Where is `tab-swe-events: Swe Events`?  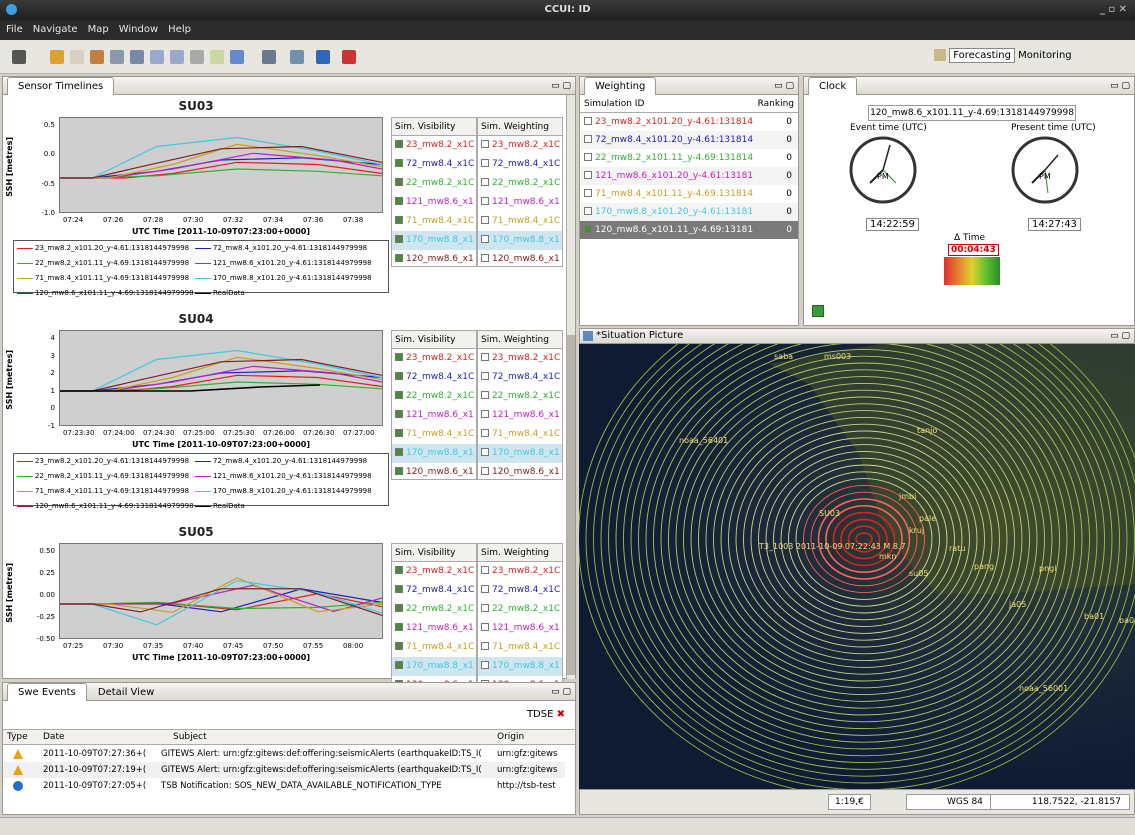 tab-swe-events: Swe Events is located at coordinates (47, 692).